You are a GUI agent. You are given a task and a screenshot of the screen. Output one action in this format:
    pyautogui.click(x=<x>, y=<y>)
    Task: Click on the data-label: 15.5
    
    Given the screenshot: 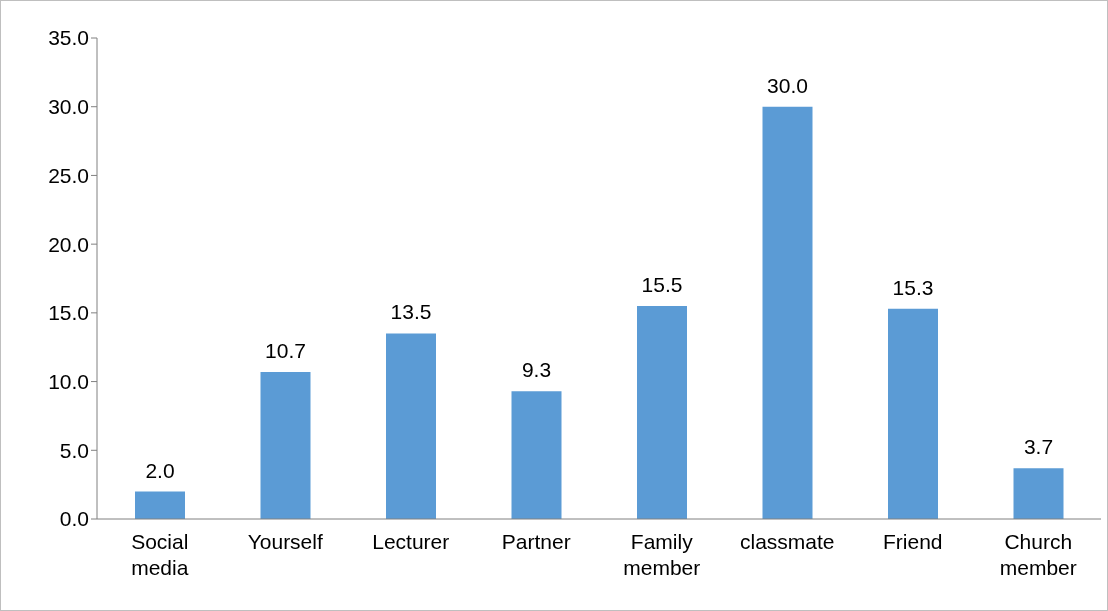 What is the action you would take?
    pyautogui.click(x=662, y=284)
    